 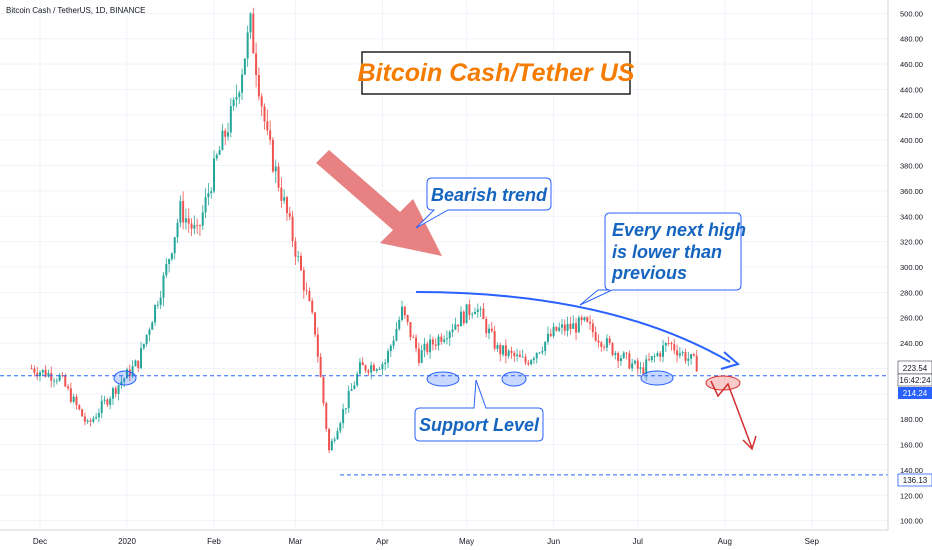 What do you see at coordinates (214, 541) in the screenshot?
I see `x-tick-label: Feb` at bounding box center [214, 541].